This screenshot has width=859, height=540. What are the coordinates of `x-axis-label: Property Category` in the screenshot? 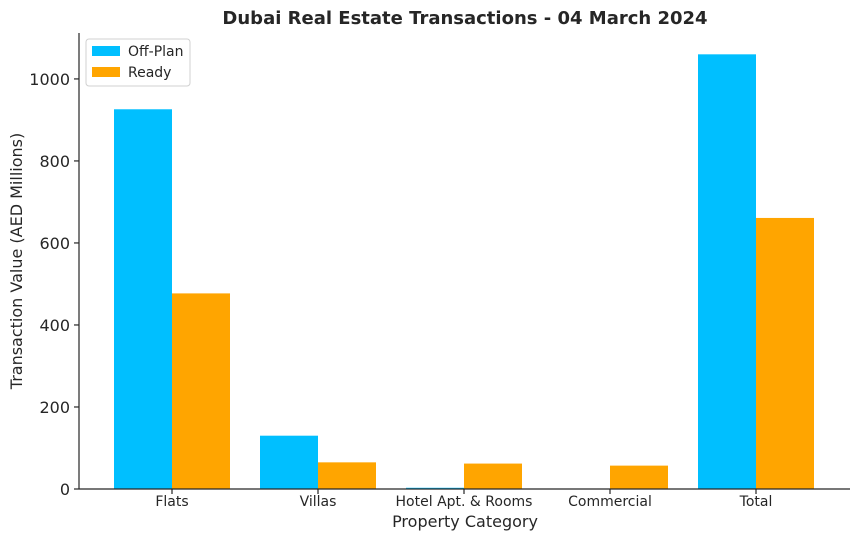 It's located at (465, 521).